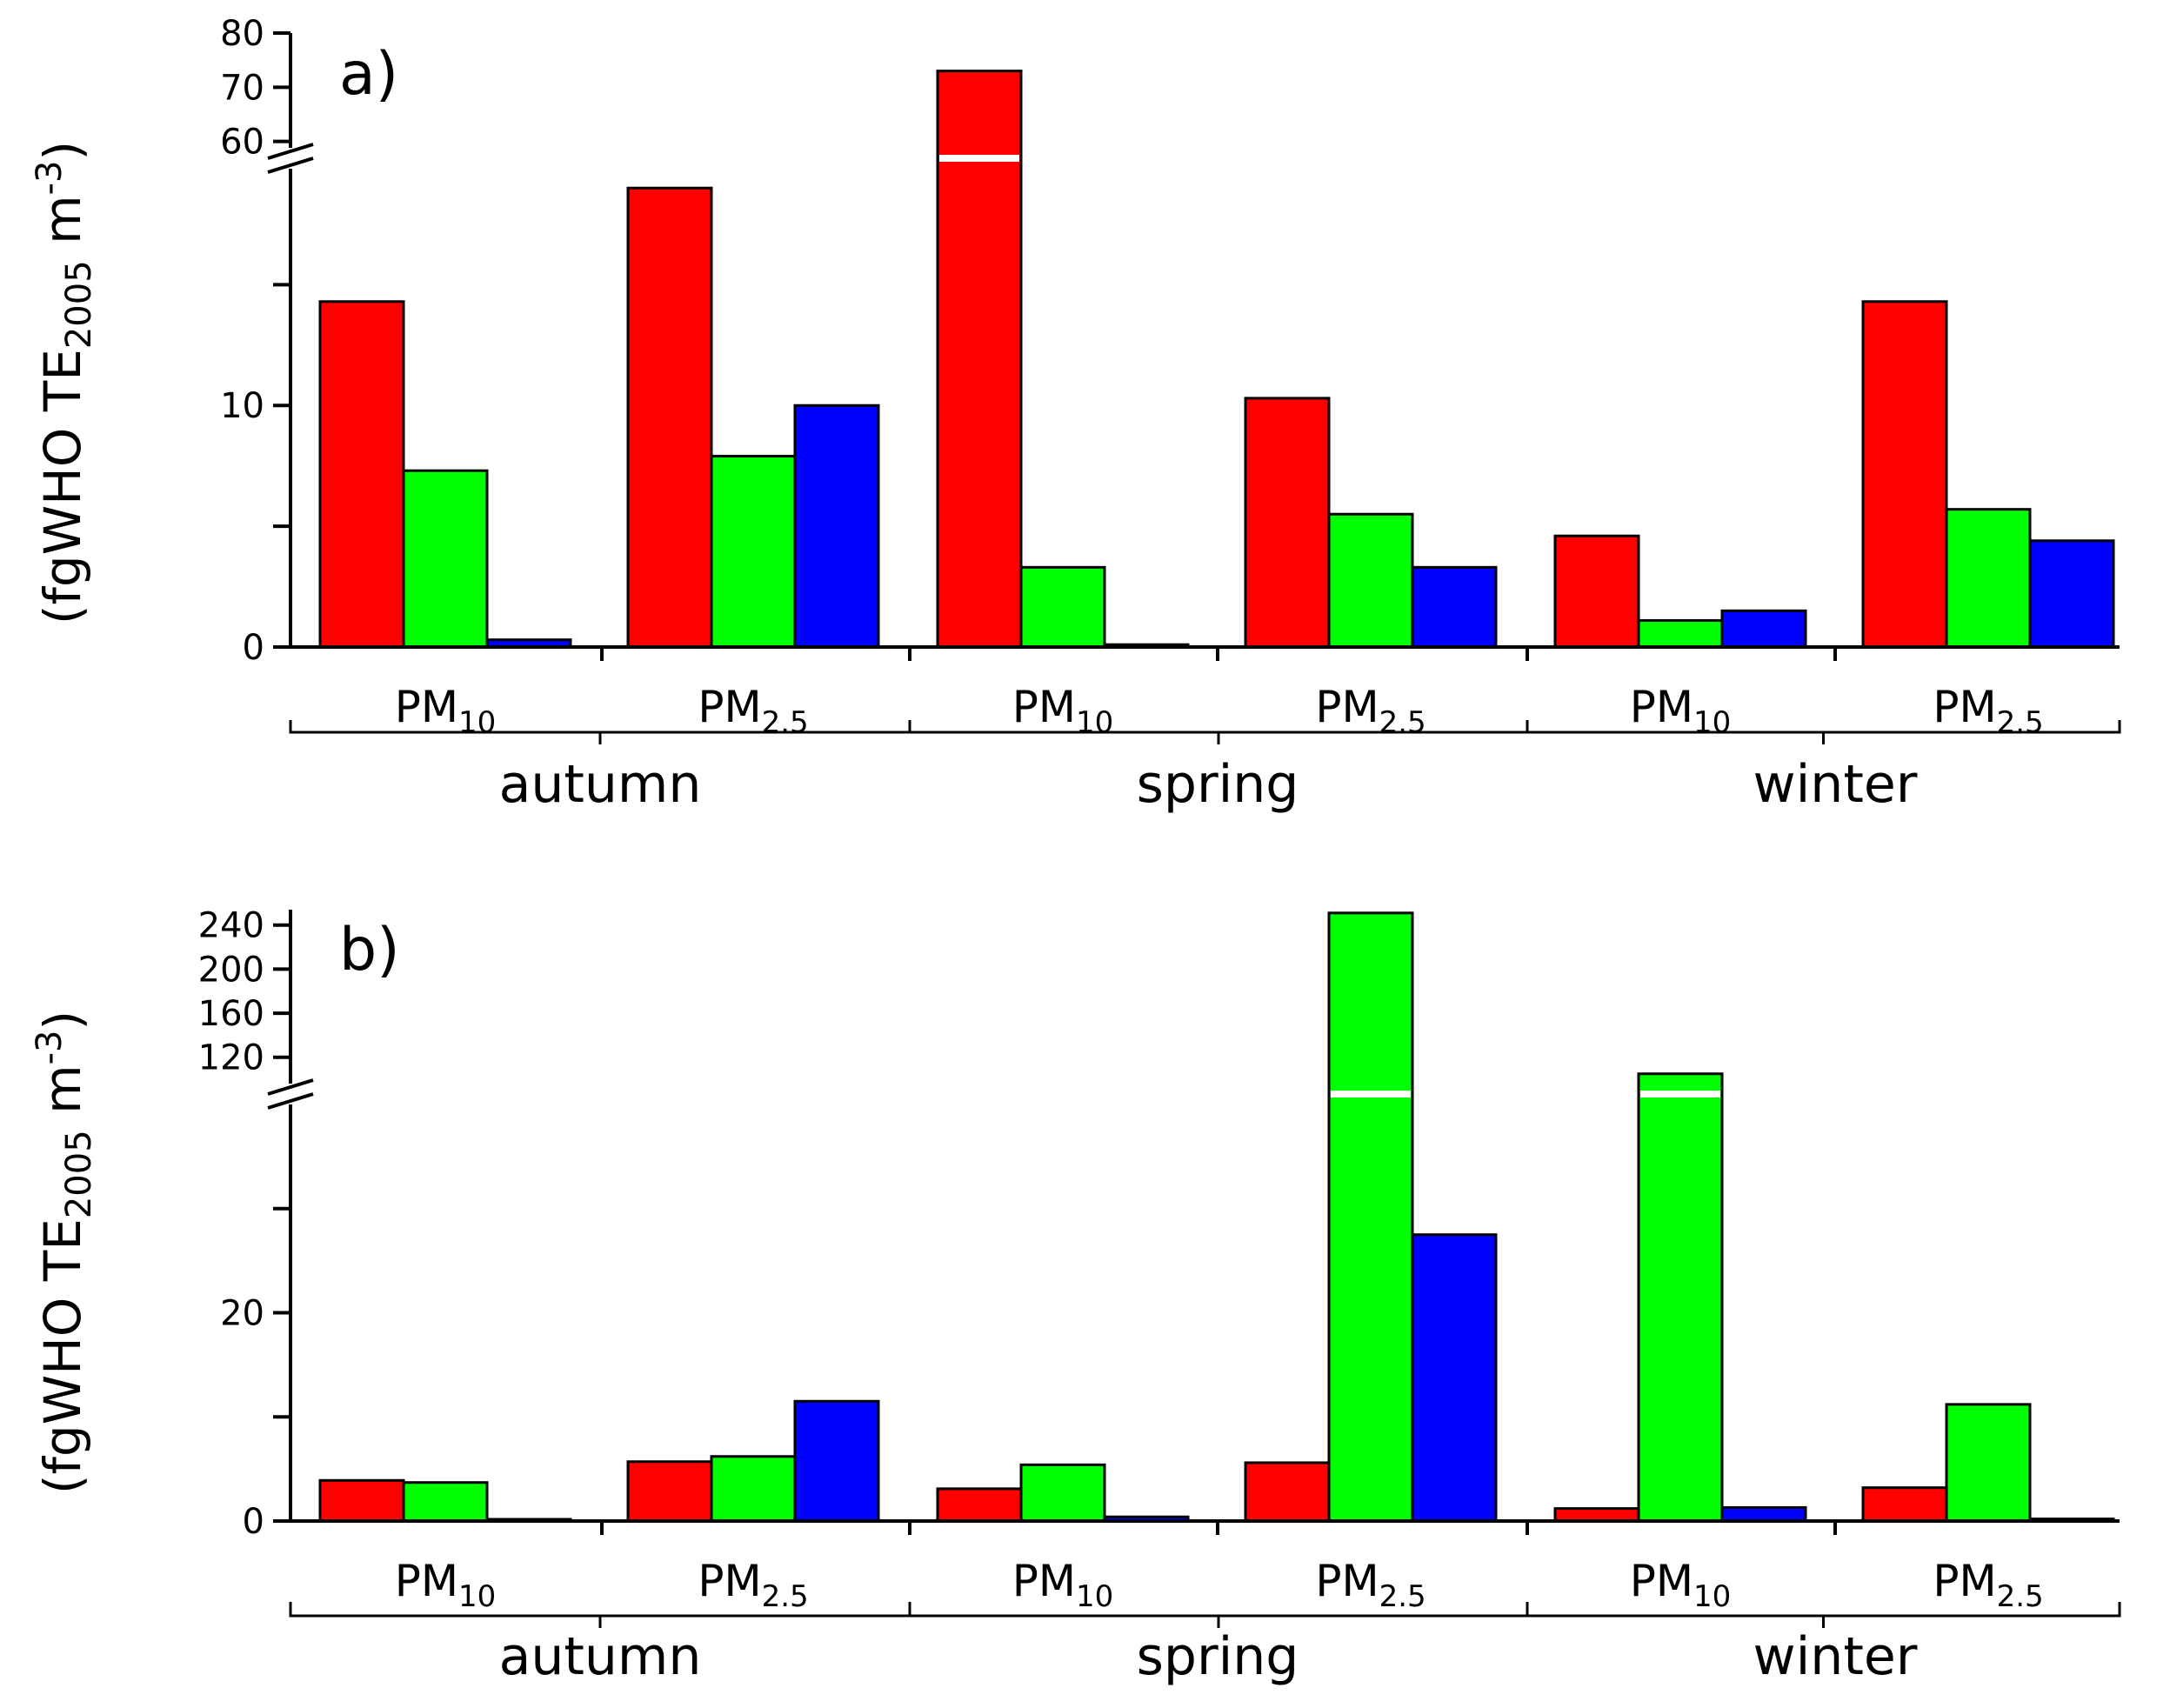 The height and width of the screenshot is (1708, 2170). Describe the element at coordinates (242, 406) in the screenshot. I see `y-tick-label: 10` at that location.